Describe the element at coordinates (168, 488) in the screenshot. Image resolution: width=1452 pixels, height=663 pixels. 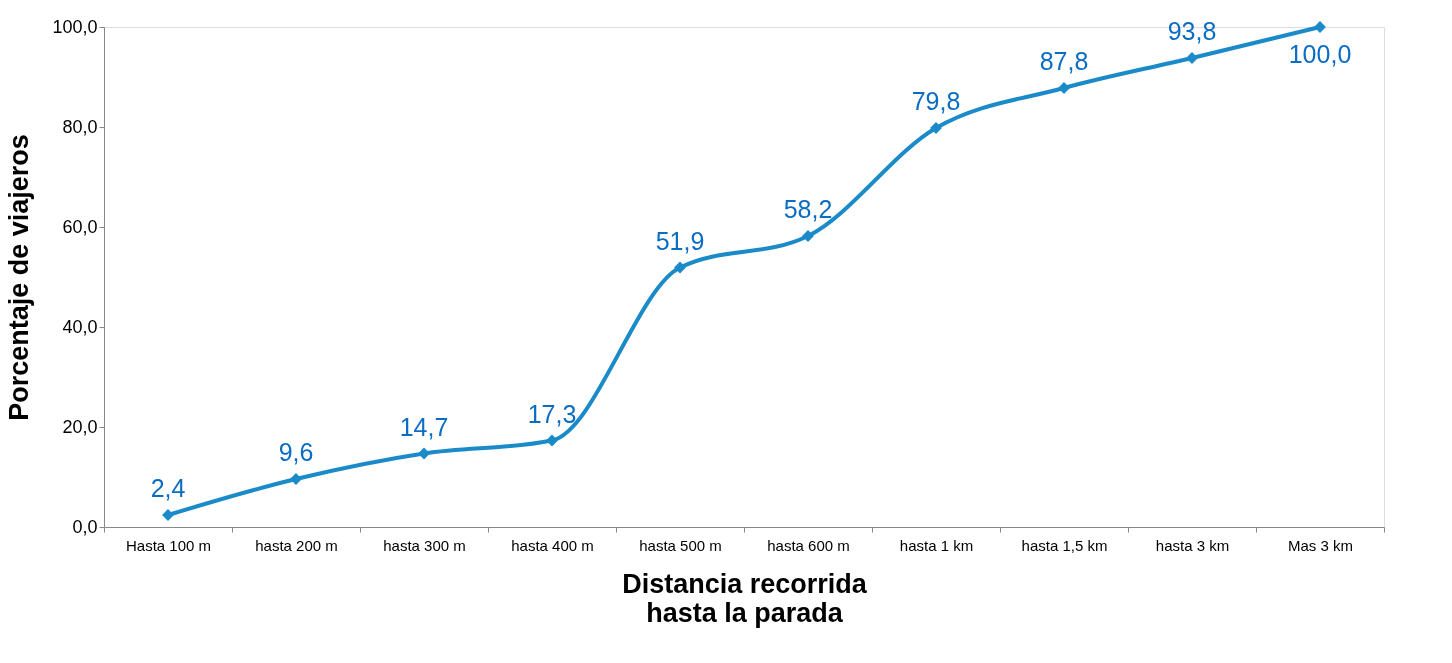
I see `data-label: 2,4` at that location.